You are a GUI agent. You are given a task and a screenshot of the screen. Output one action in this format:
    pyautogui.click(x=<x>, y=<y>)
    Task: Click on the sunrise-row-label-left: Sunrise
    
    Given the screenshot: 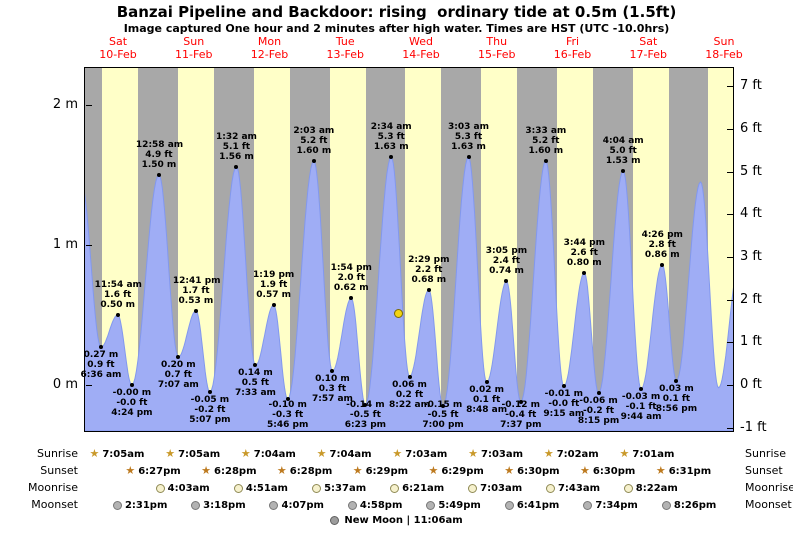 What is the action you would take?
    pyautogui.click(x=57, y=453)
    